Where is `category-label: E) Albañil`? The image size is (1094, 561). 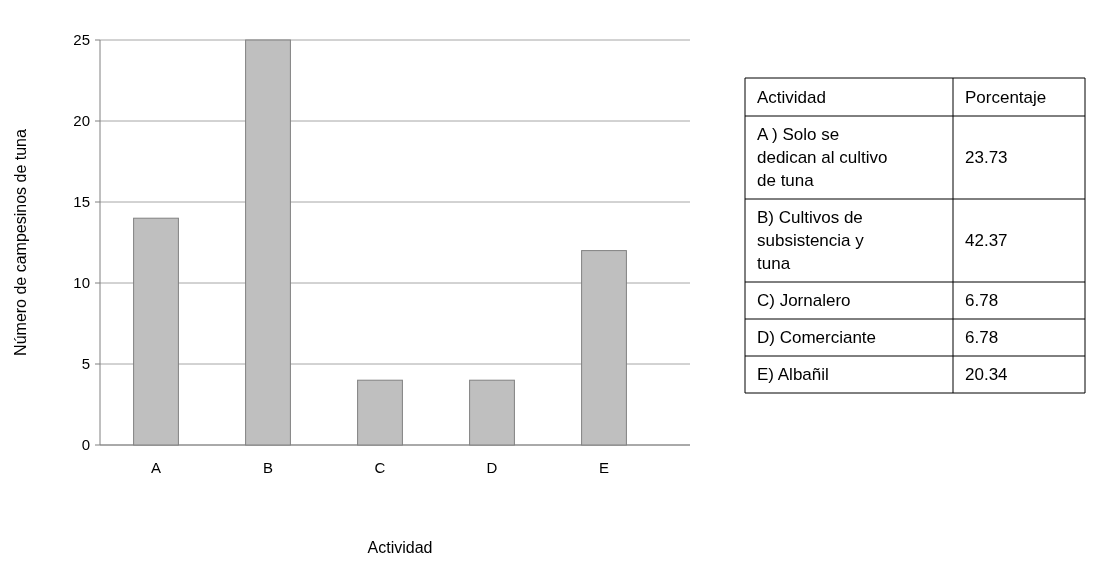
category-label: E) Albañil is located at coordinates (793, 375).